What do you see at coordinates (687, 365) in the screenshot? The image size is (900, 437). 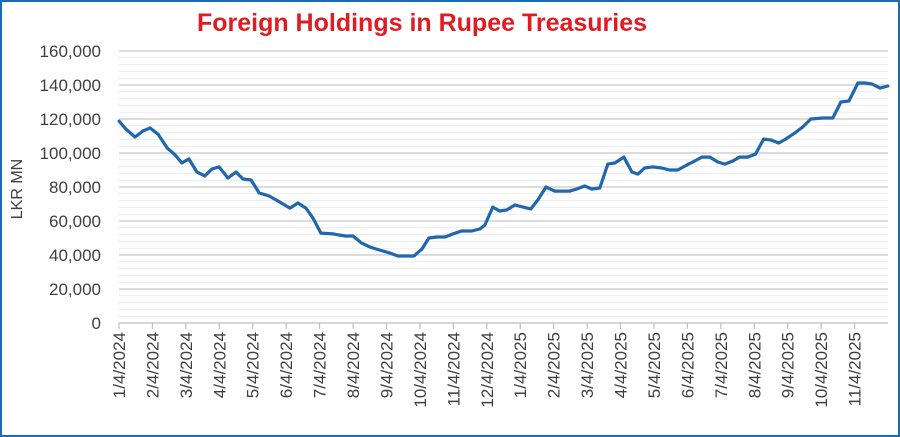 I see `x-tick-label: 6/4/2025` at bounding box center [687, 365].